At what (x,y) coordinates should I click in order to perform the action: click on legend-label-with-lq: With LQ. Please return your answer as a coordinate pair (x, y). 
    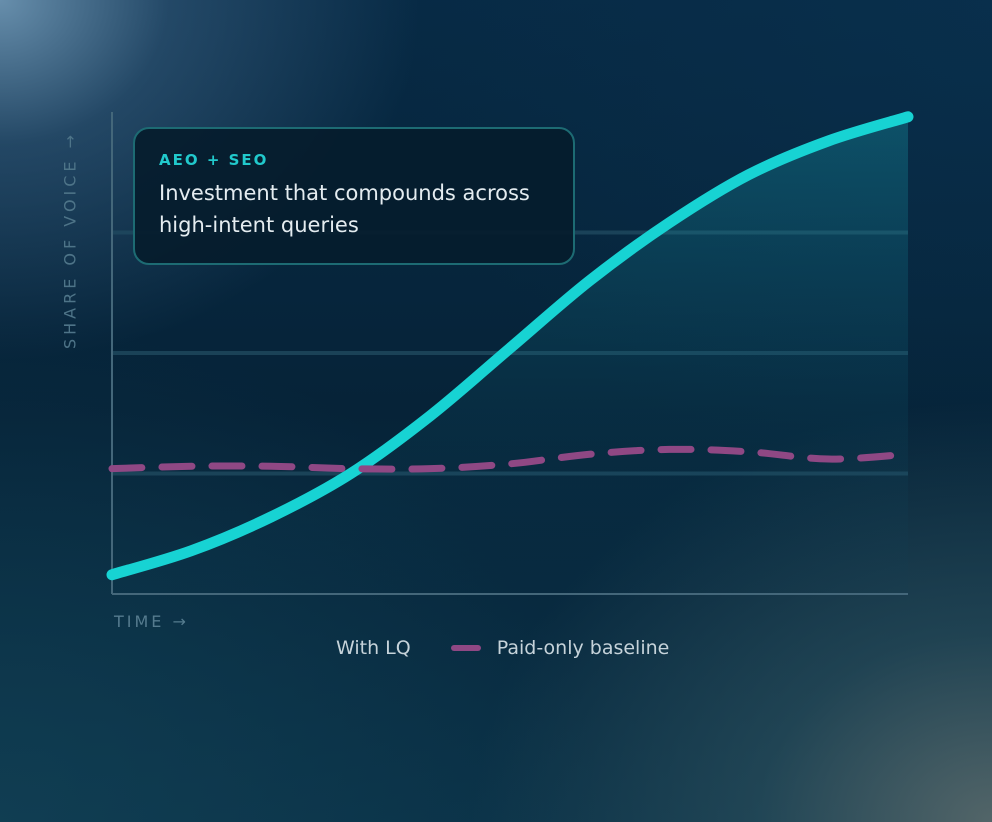
    Looking at the image, I should click on (373, 648).